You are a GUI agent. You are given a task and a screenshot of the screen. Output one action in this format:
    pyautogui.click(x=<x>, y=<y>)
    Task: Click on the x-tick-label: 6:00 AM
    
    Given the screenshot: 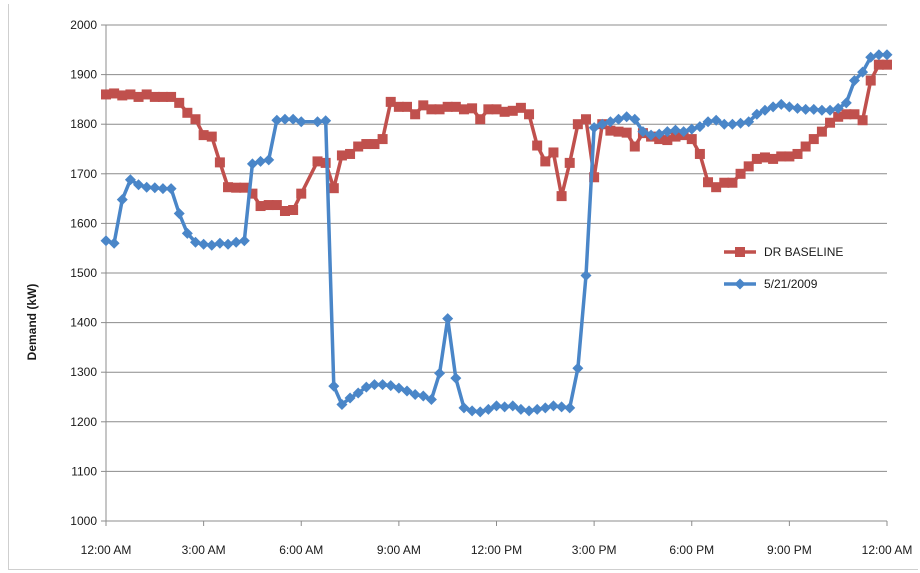 What is the action you would take?
    pyautogui.click(x=301, y=550)
    